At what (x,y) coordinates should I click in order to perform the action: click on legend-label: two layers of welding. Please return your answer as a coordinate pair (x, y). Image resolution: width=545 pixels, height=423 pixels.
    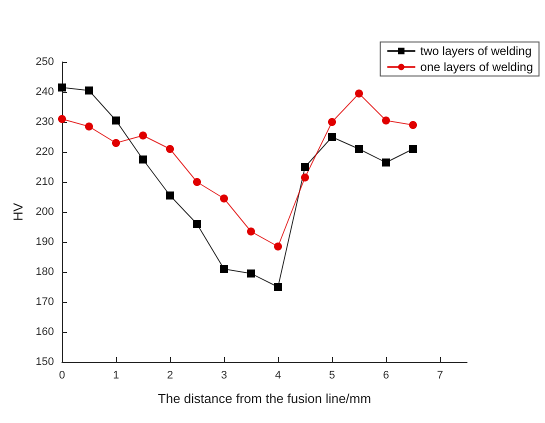
    Looking at the image, I should click on (476, 51).